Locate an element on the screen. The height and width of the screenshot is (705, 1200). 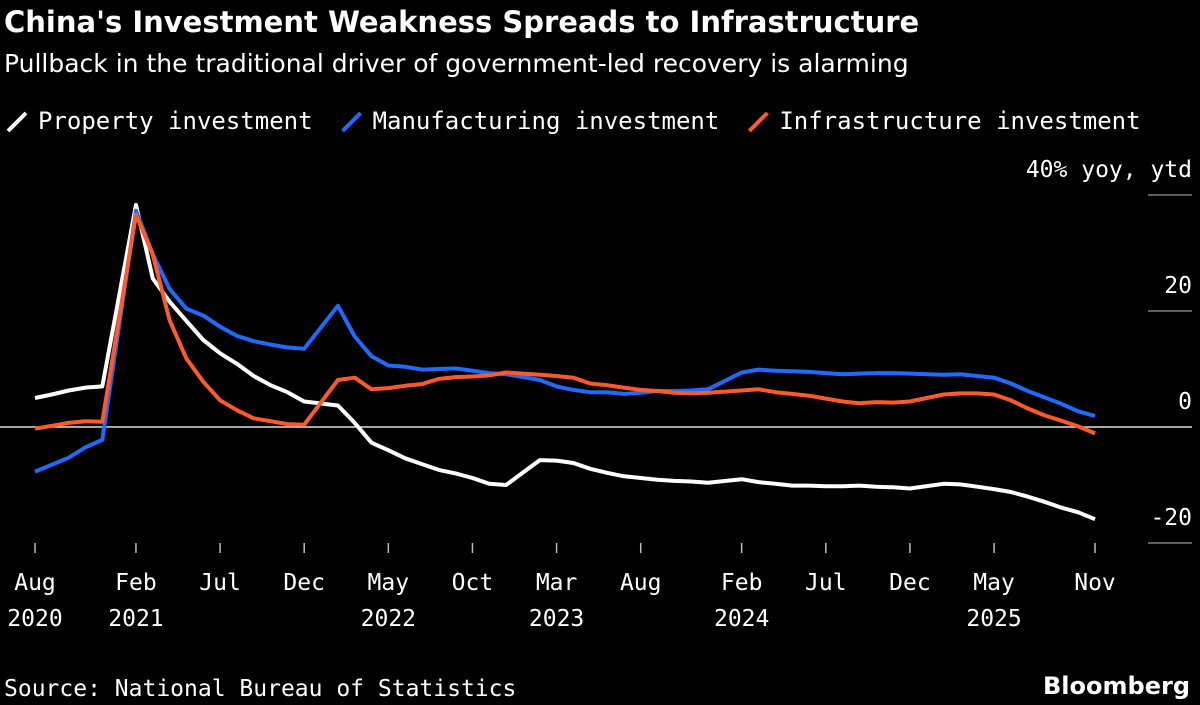
x-tick-label: Feb 2024 is located at coordinates (741, 601).